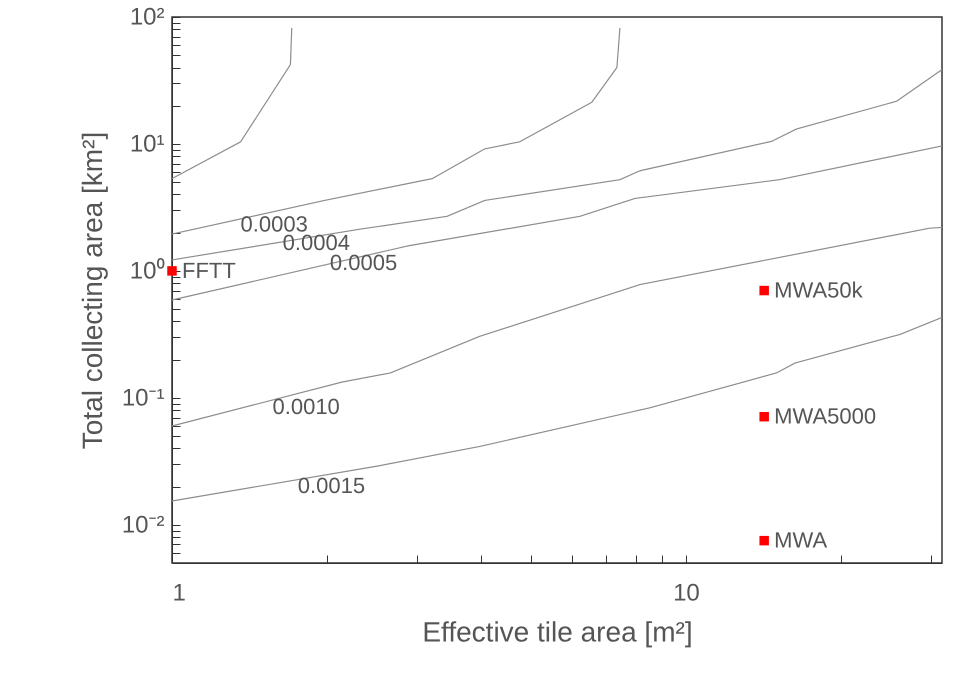 The width and height of the screenshot is (957, 699). I want to click on annotation: MWA, so click(801, 540).